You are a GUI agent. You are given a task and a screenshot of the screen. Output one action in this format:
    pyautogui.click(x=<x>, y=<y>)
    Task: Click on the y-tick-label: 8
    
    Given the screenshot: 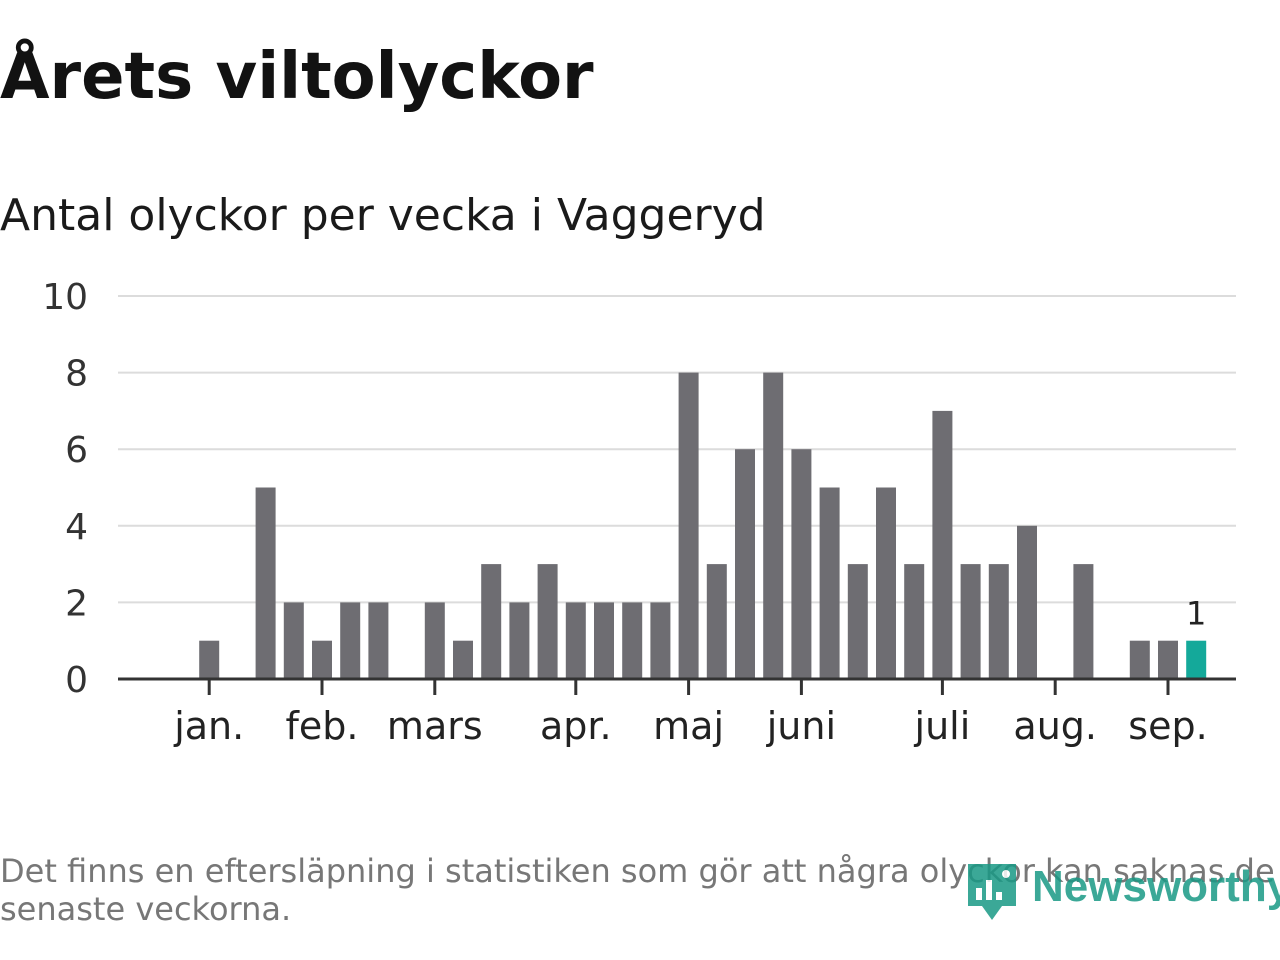 What is the action you would take?
    pyautogui.click(x=76, y=374)
    